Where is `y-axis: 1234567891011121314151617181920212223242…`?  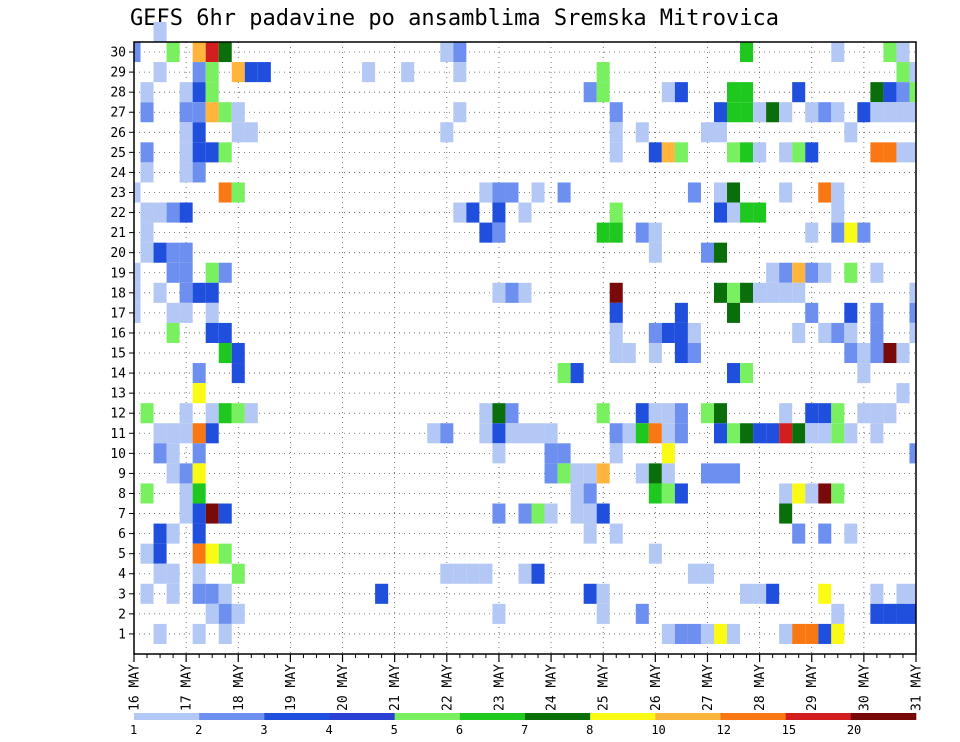
y-axis: 1234567891011121314151617181920212223242… is located at coordinates (122, 344).